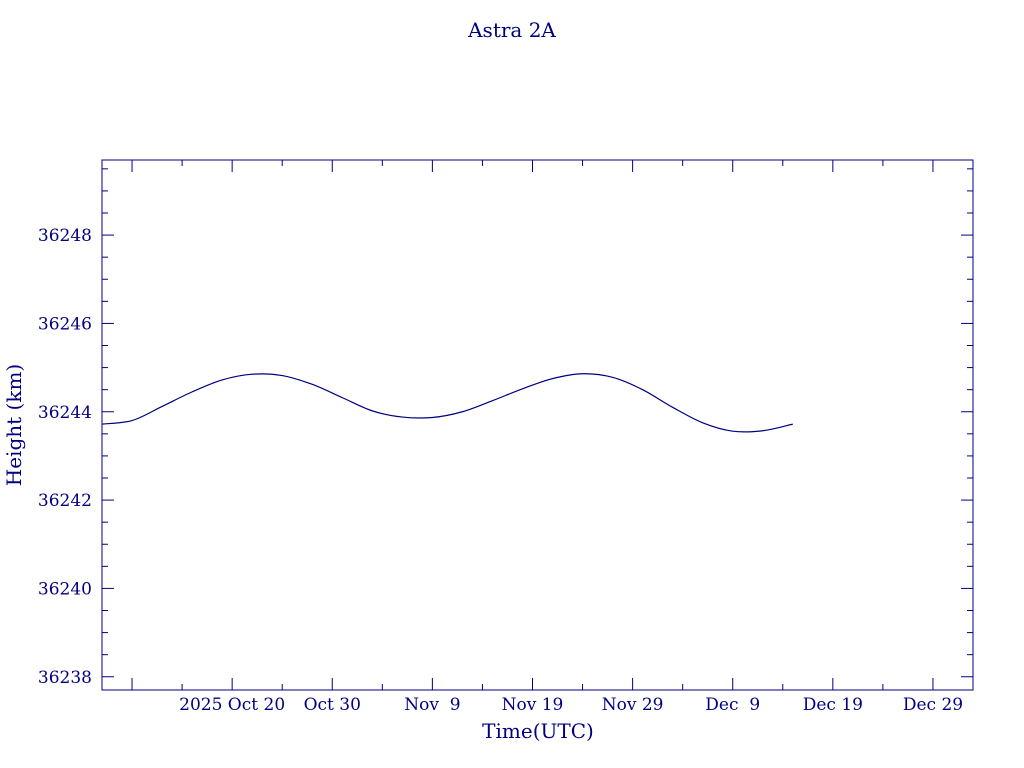 The width and height of the screenshot is (1024, 768). I want to click on y-tick-label: 36246, so click(65, 324).